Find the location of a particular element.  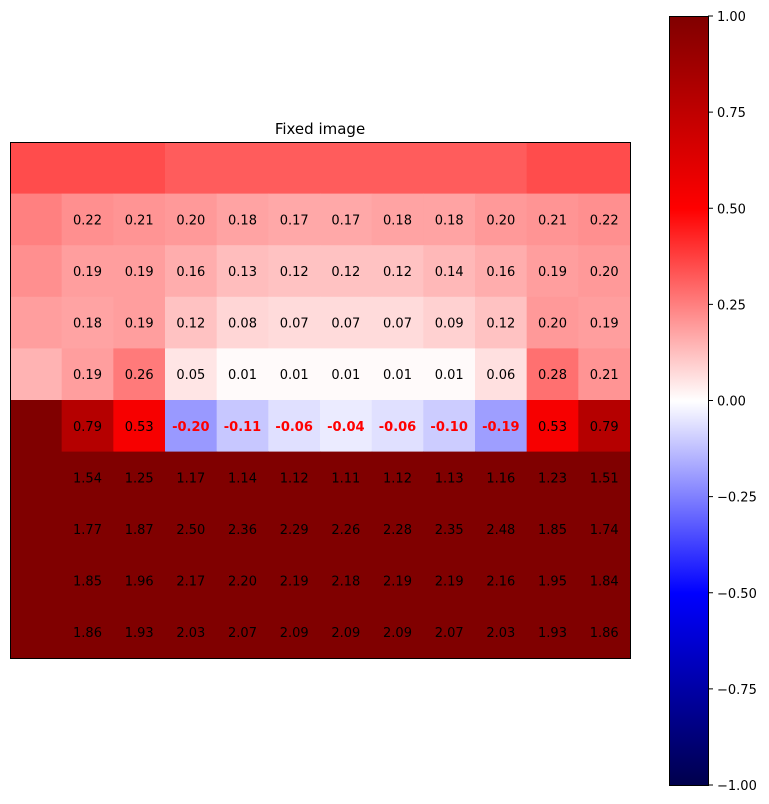

cell-label: 1.17 is located at coordinates (190, 478).